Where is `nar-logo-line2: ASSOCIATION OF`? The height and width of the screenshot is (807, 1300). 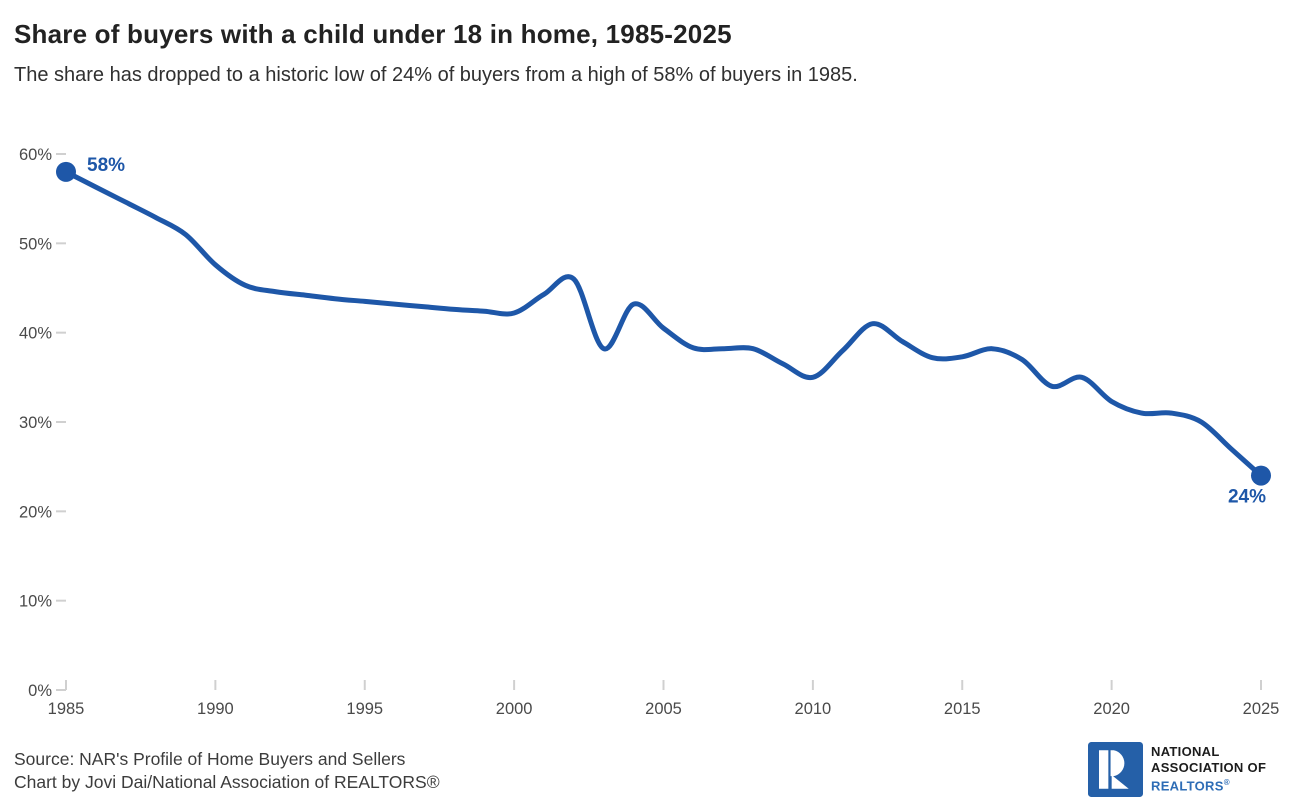
nar-logo-line2: ASSOCIATION OF is located at coordinates (1209, 767).